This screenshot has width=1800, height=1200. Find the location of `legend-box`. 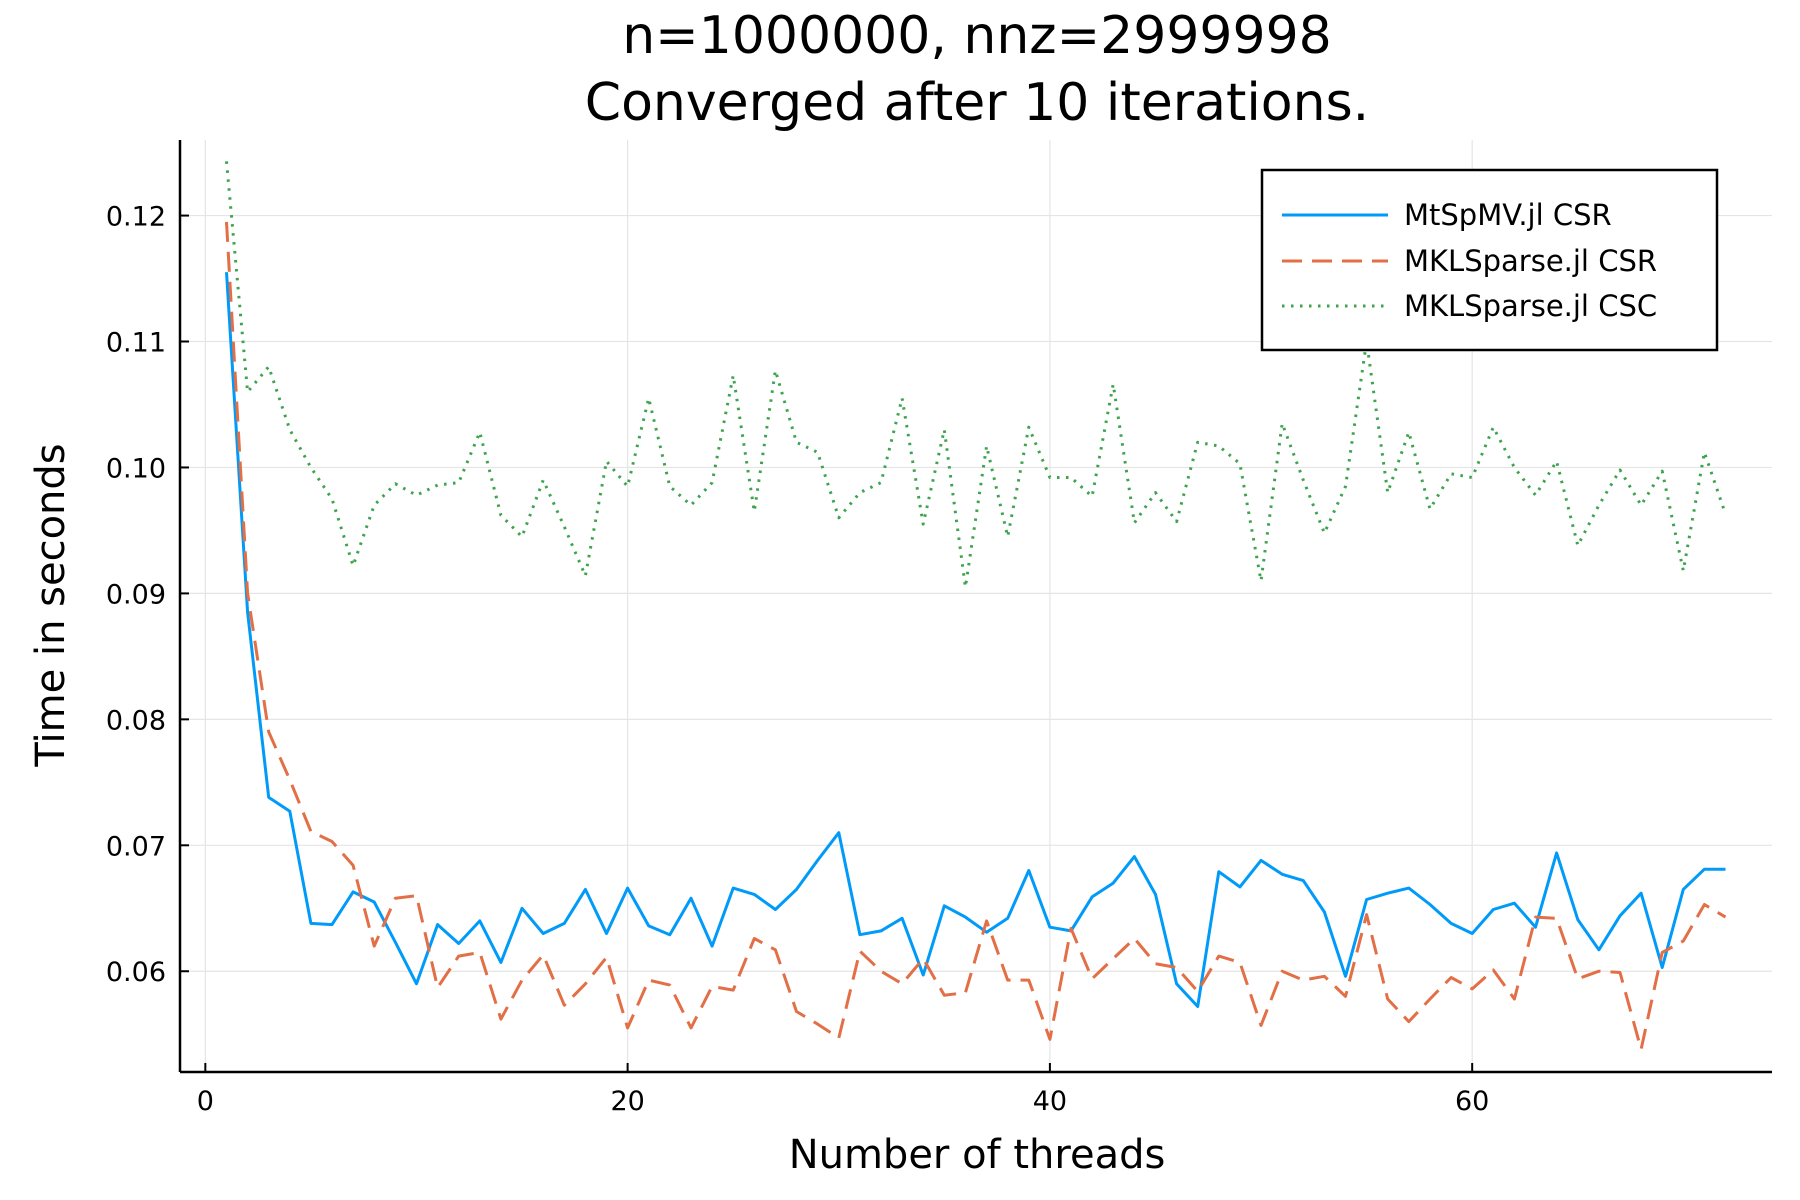

legend-box is located at coordinates (1489, 260).